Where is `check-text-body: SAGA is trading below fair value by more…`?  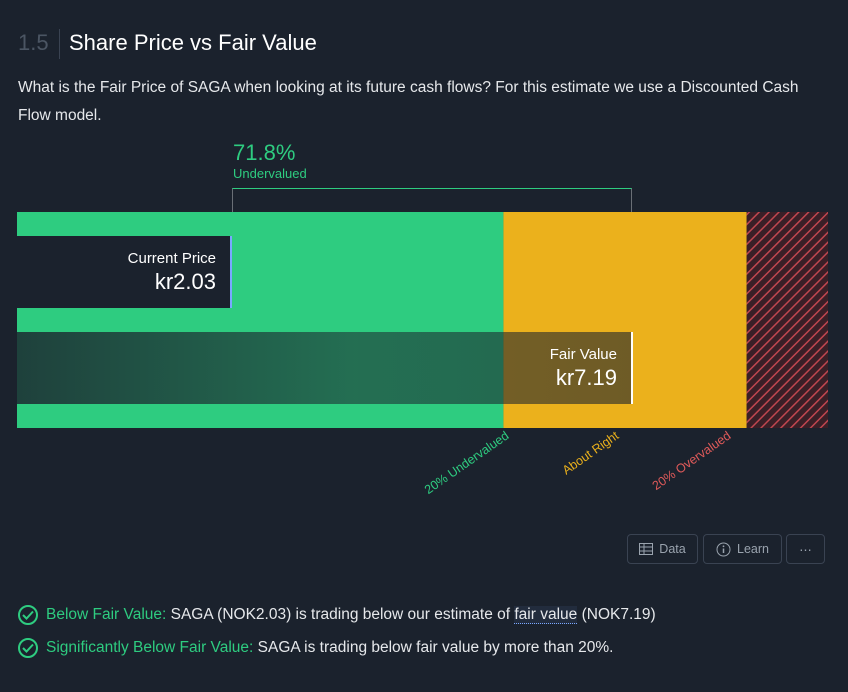 check-text-body: SAGA is trading below fair value by more… is located at coordinates (433, 647).